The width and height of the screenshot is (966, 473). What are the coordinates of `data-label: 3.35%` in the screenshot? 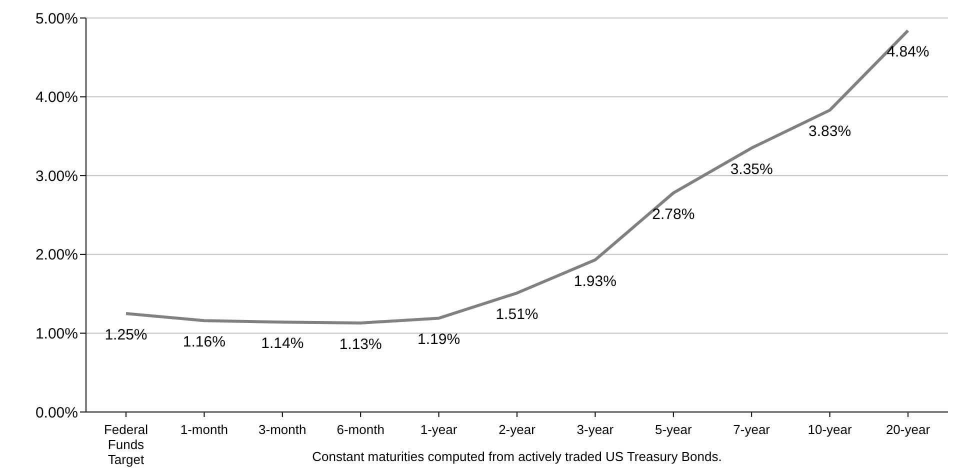 It's located at (751, 169).